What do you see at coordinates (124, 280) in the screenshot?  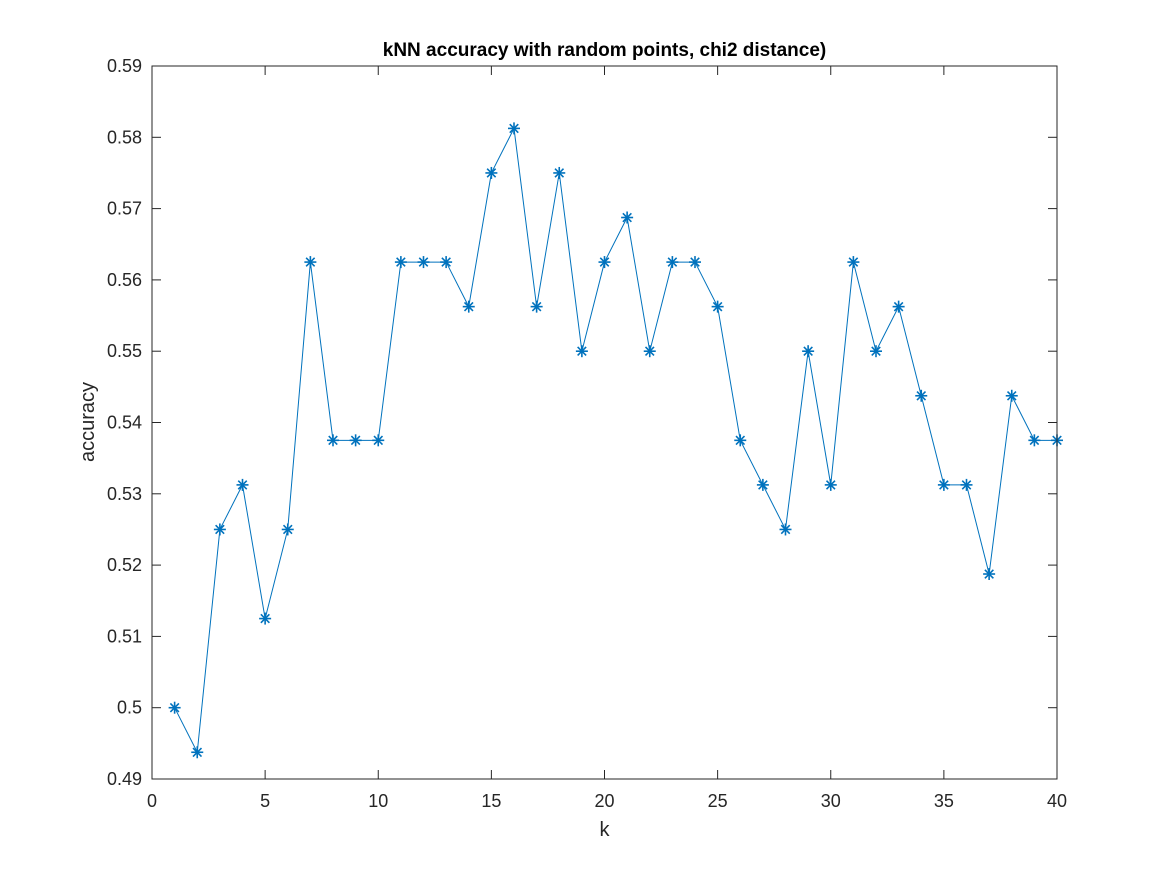 I see `y-tick-label: 0.56` at bounding box center [124, 280].